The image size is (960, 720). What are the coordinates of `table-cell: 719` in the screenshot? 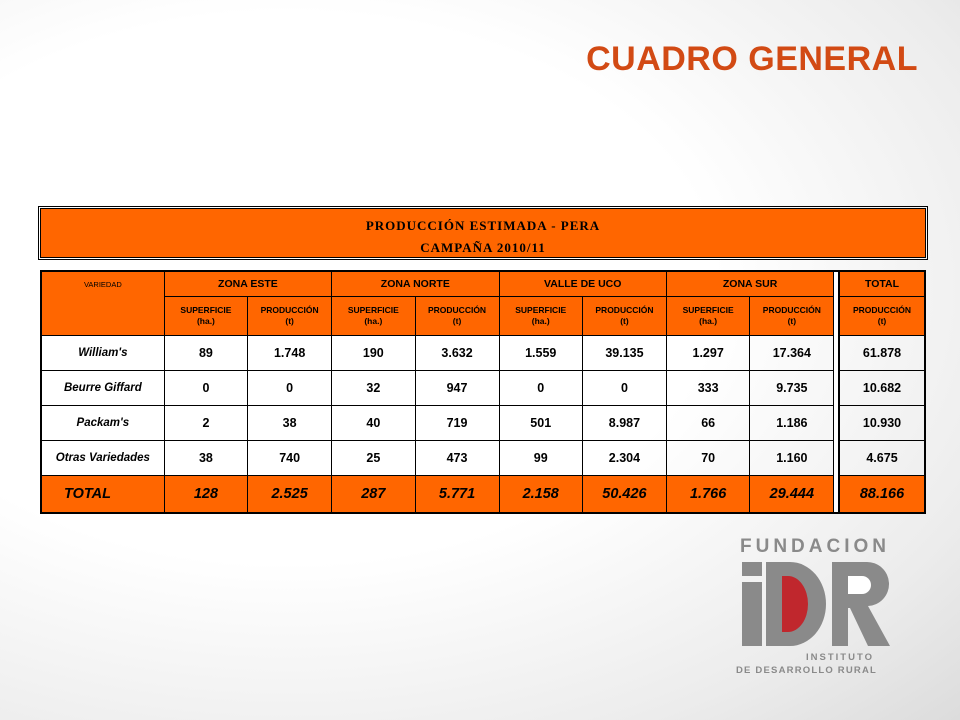 It's located at (457, 423).